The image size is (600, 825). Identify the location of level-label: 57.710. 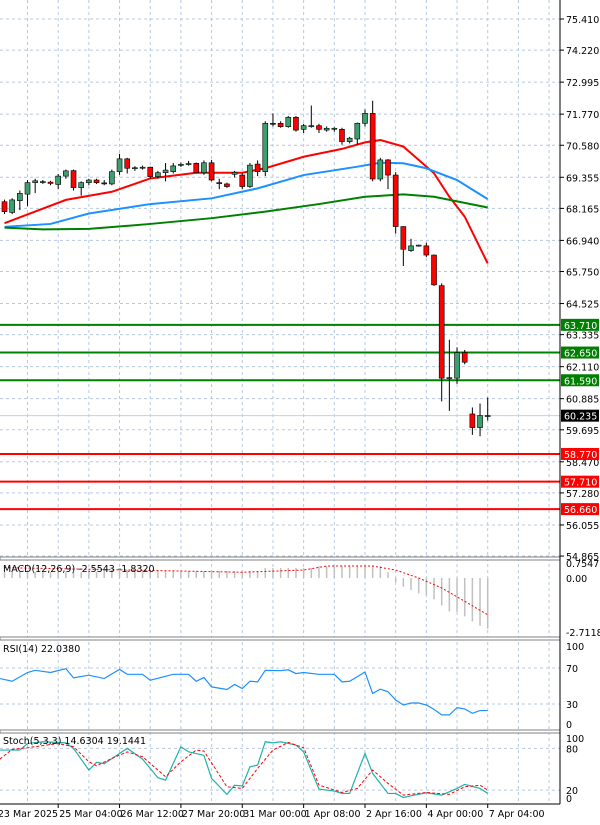
(580, 483).